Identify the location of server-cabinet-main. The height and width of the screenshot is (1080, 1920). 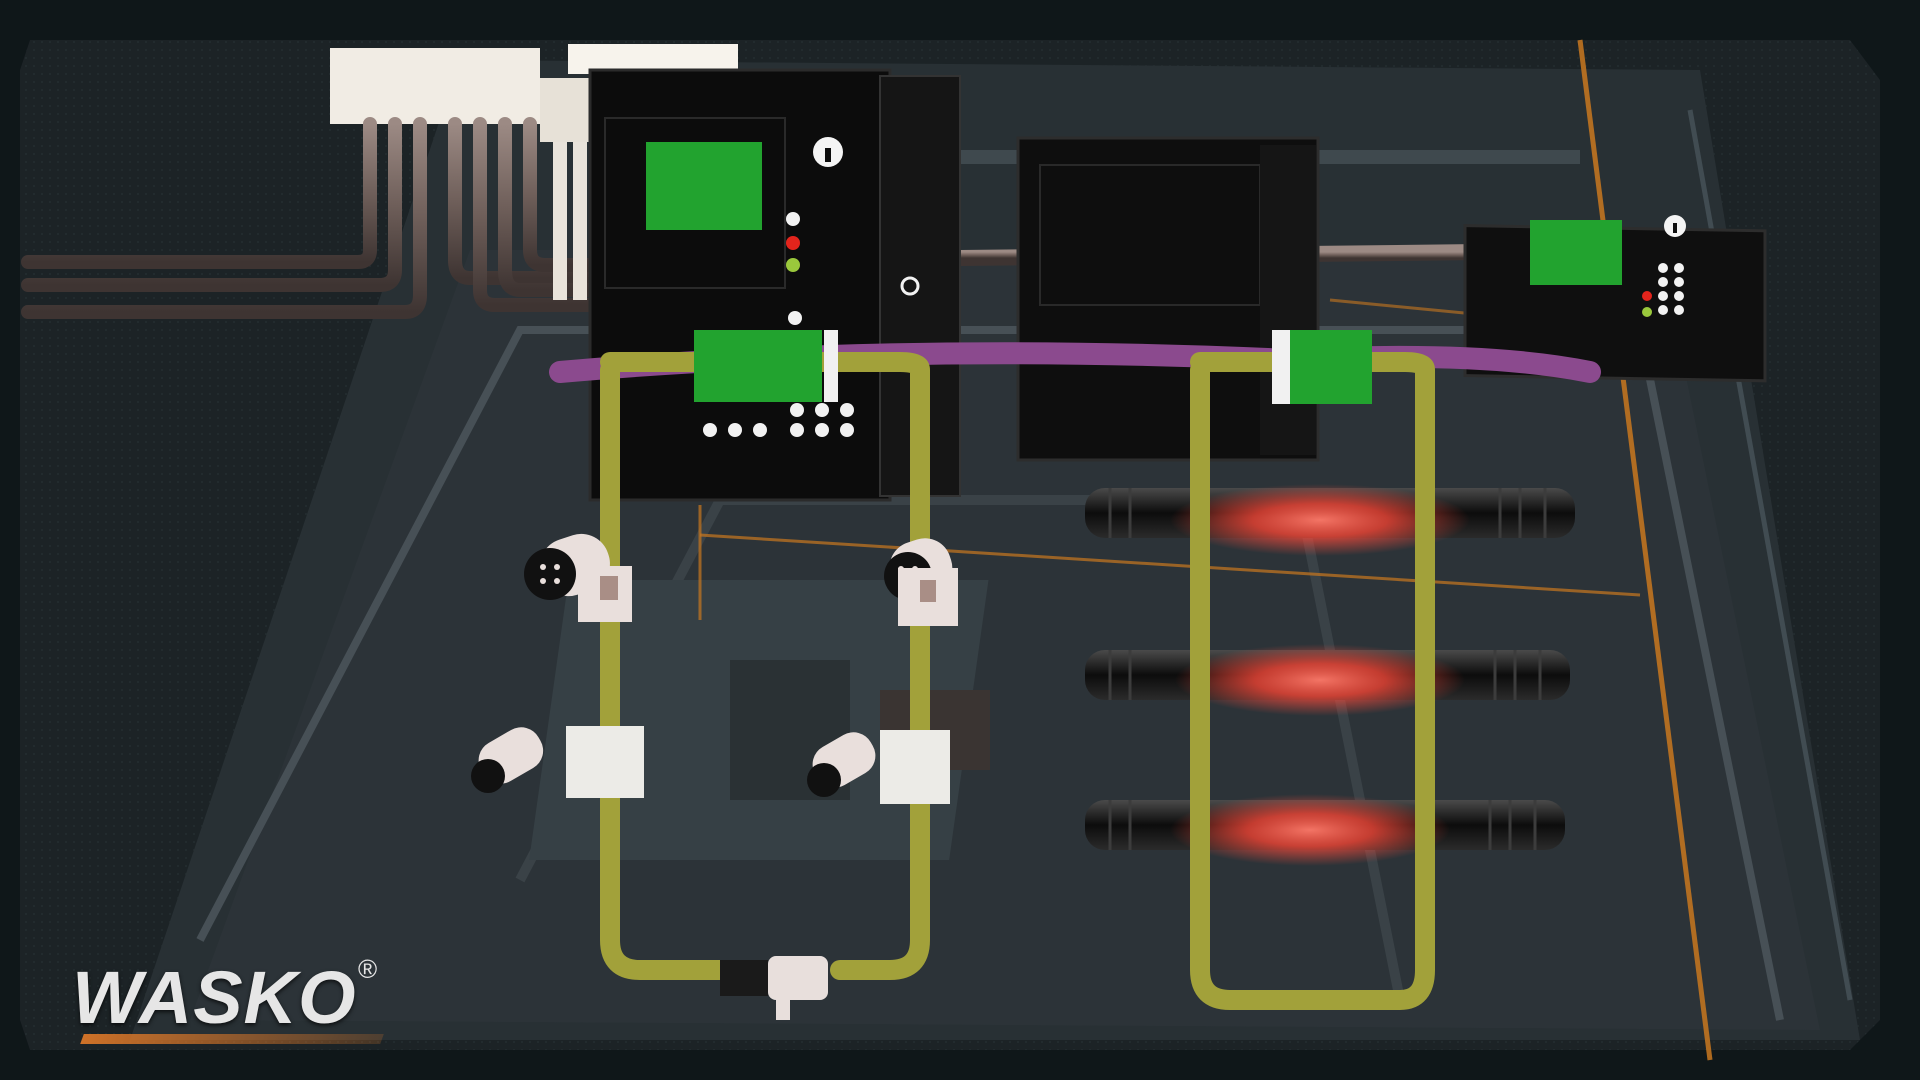
(774, 285).